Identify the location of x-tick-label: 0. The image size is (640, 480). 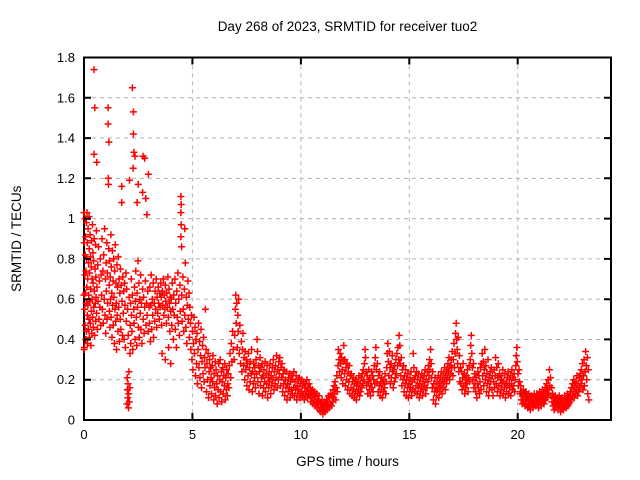
(83, 434).